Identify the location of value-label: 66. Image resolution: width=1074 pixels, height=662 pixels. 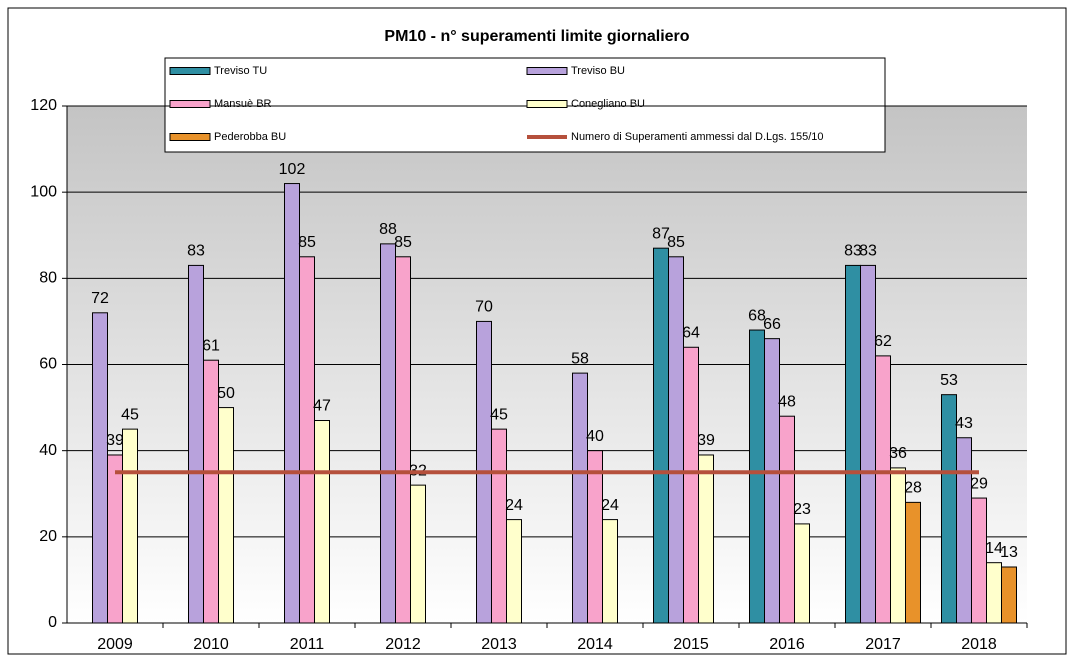
(772, 324).